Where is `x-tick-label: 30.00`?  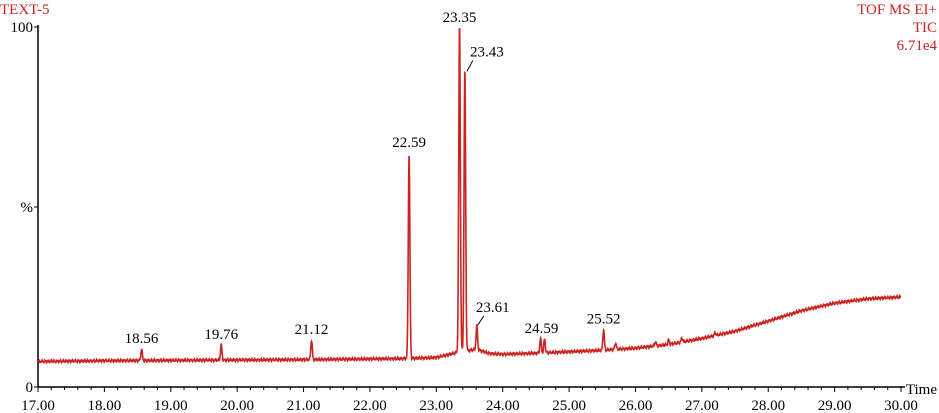
x-tick-label: 30.00 is located at coordinates (901, 405).